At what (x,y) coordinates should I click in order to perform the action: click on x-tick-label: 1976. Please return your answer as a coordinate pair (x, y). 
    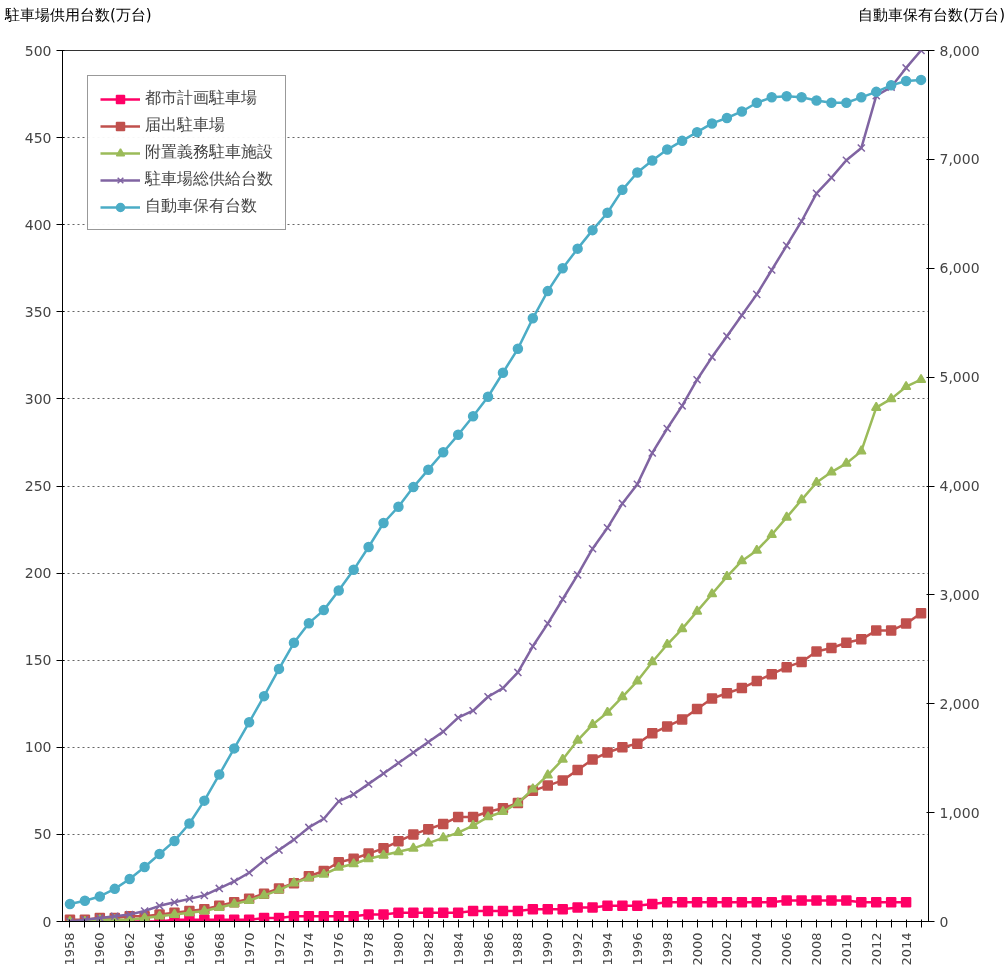
    Looking at the image, I should click on (339, 949).